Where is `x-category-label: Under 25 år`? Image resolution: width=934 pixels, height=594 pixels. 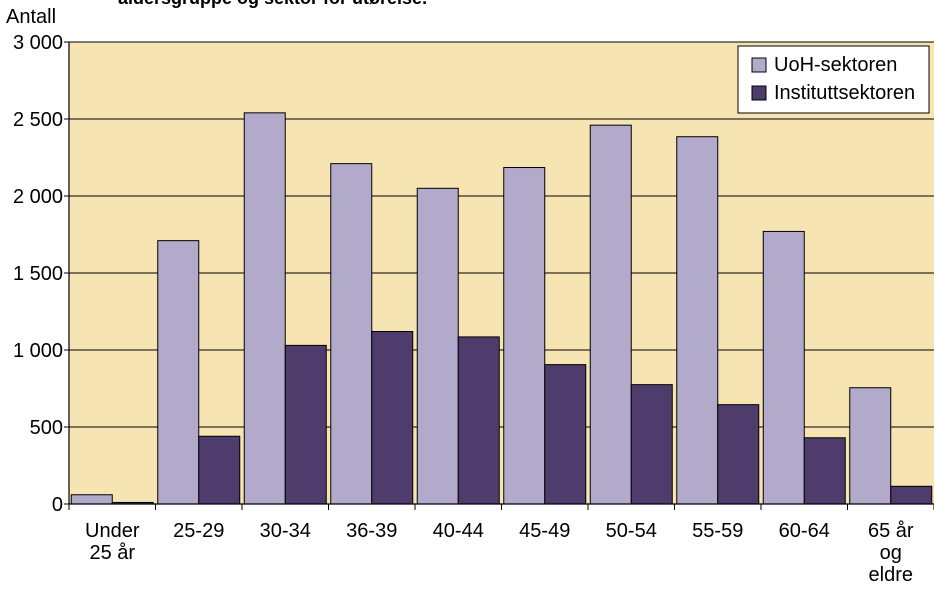 x-category-label: Under 25 år is located at coordinates (112, 542).